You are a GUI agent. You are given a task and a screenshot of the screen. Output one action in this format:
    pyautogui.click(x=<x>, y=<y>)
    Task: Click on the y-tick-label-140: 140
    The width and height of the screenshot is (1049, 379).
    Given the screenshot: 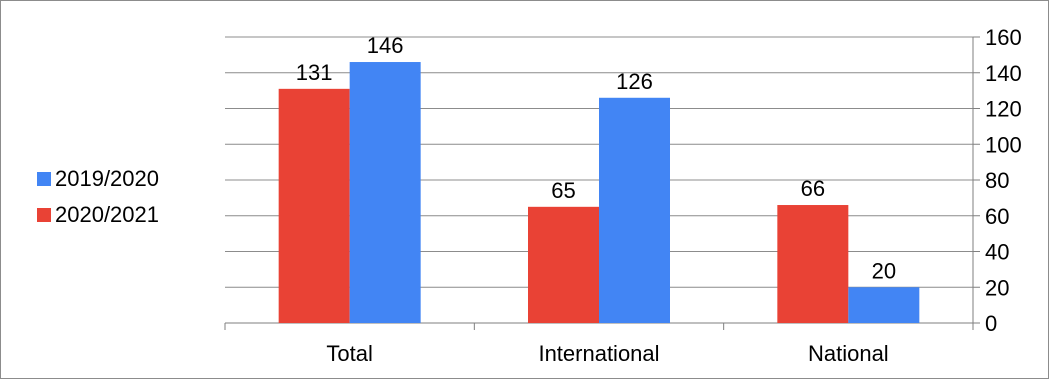 What is the action you would take?
    pyautogui.click(x=1003, y=73)
    